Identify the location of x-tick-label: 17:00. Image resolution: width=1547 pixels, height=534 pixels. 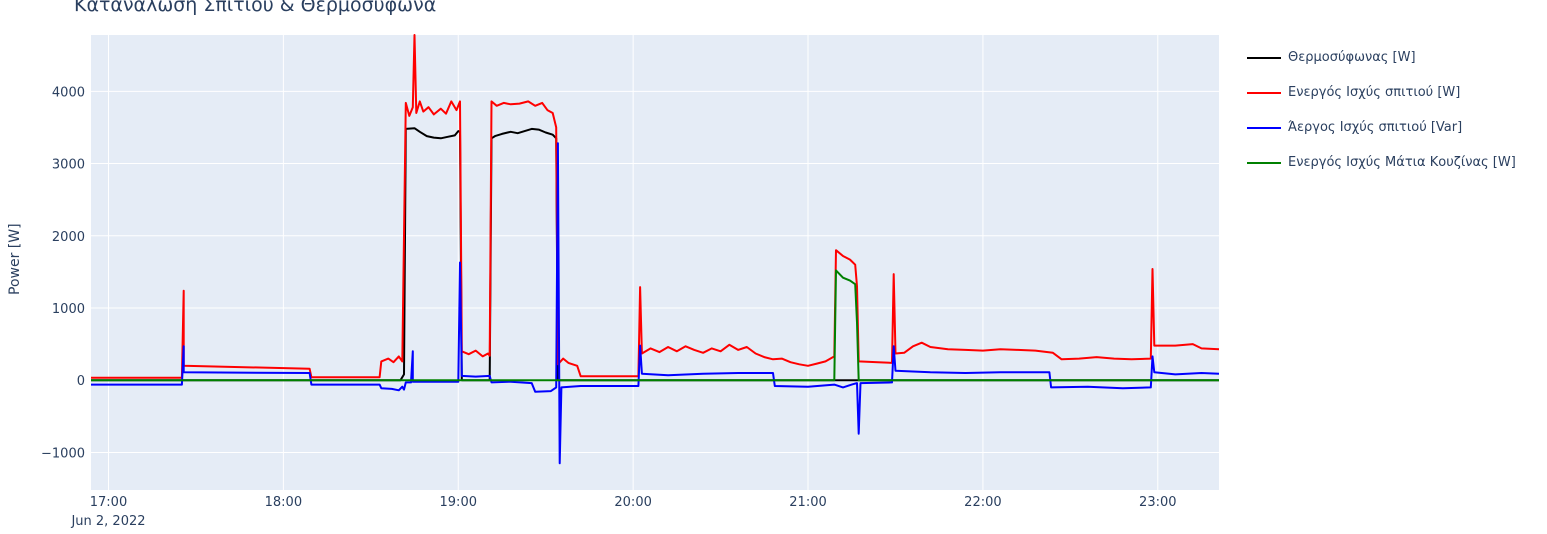
(108, 502).